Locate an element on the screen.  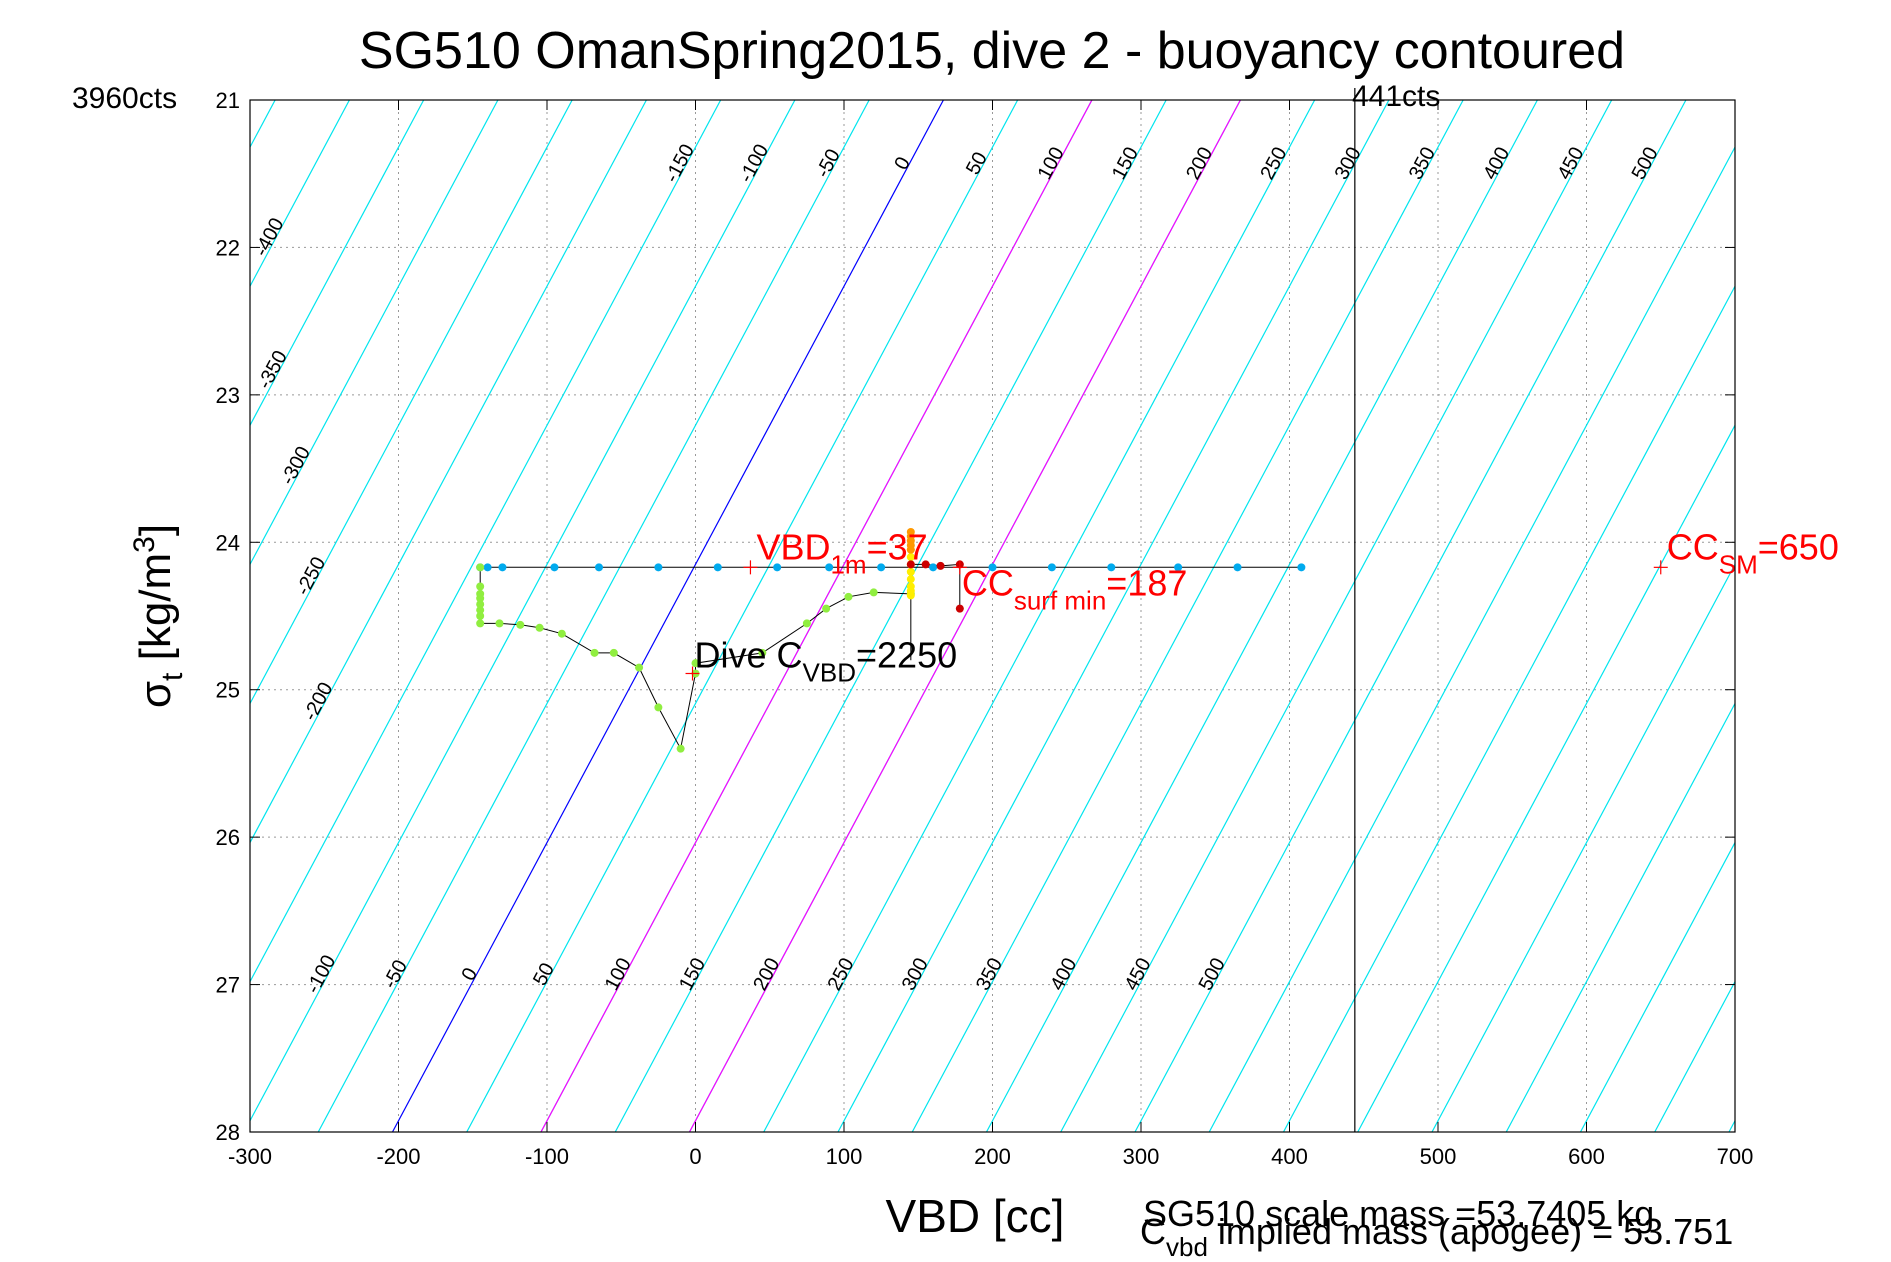
contour-label-bottom: -50 is located at coordinates (395, 974).